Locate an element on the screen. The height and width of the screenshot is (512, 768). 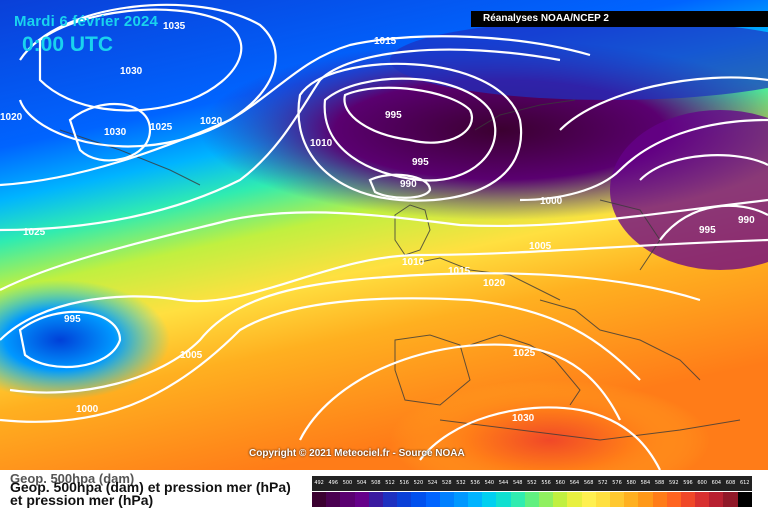
low-pressure-shade-atlantic is located at coordinates (85, 340).